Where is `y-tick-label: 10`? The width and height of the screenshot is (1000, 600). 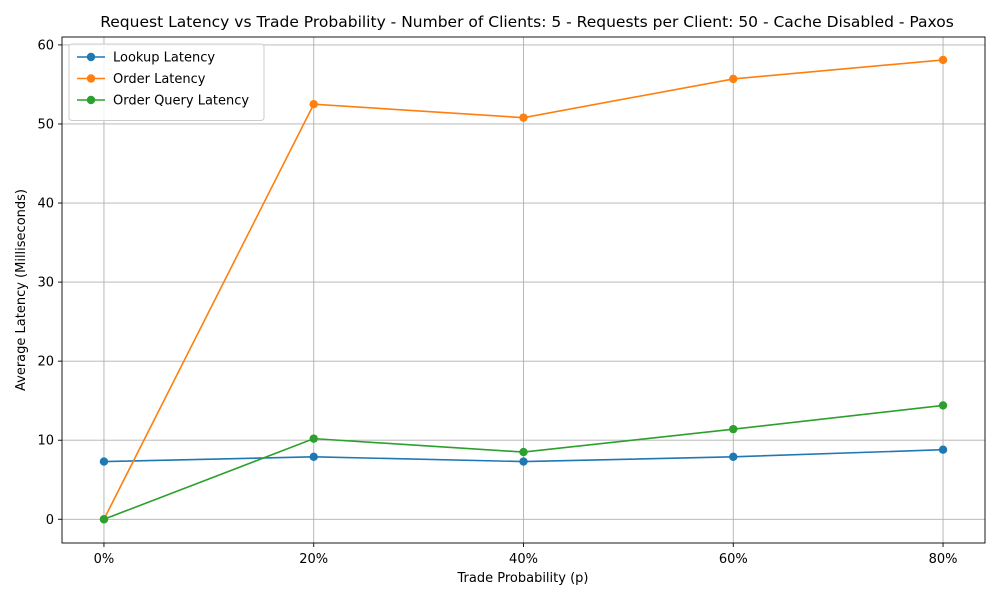
y-tick-label: 10 is located at coordinates (45, 441).